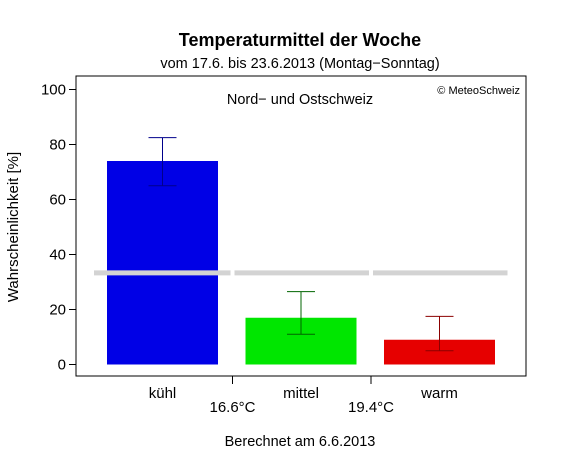  Describe the element at coordinates (59, 228) in the screenshot. I see `y-axis: 0 20 40 60 80 100` at that location.